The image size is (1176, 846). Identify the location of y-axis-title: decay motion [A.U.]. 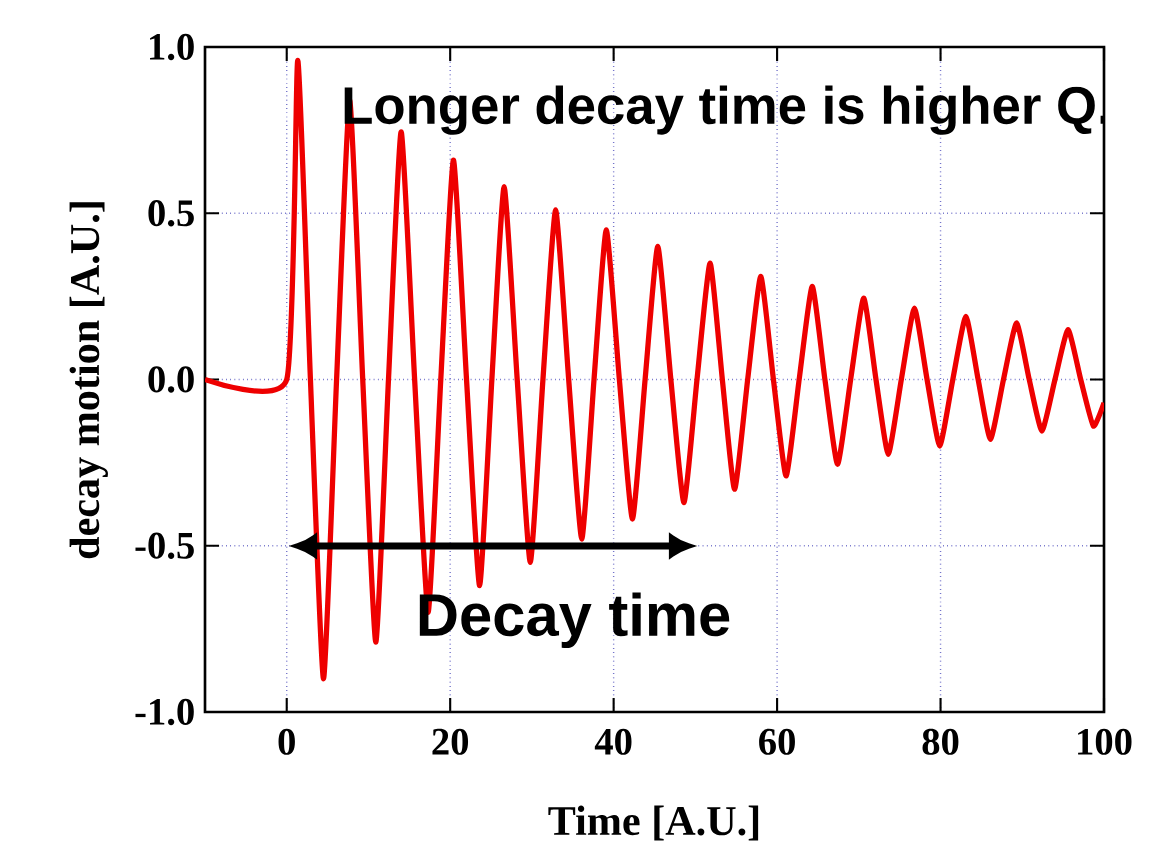
(88, 380).